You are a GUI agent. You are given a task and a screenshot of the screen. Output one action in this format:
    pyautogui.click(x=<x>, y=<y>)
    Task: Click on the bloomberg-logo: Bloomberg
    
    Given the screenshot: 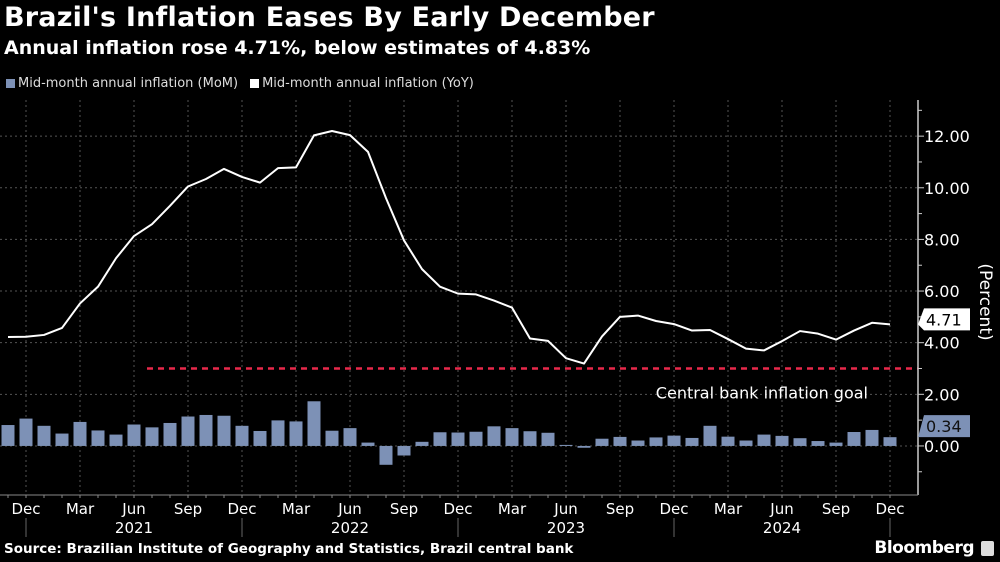 What is the action you would take?
    pyautogui.click(x=924, y=548)
    